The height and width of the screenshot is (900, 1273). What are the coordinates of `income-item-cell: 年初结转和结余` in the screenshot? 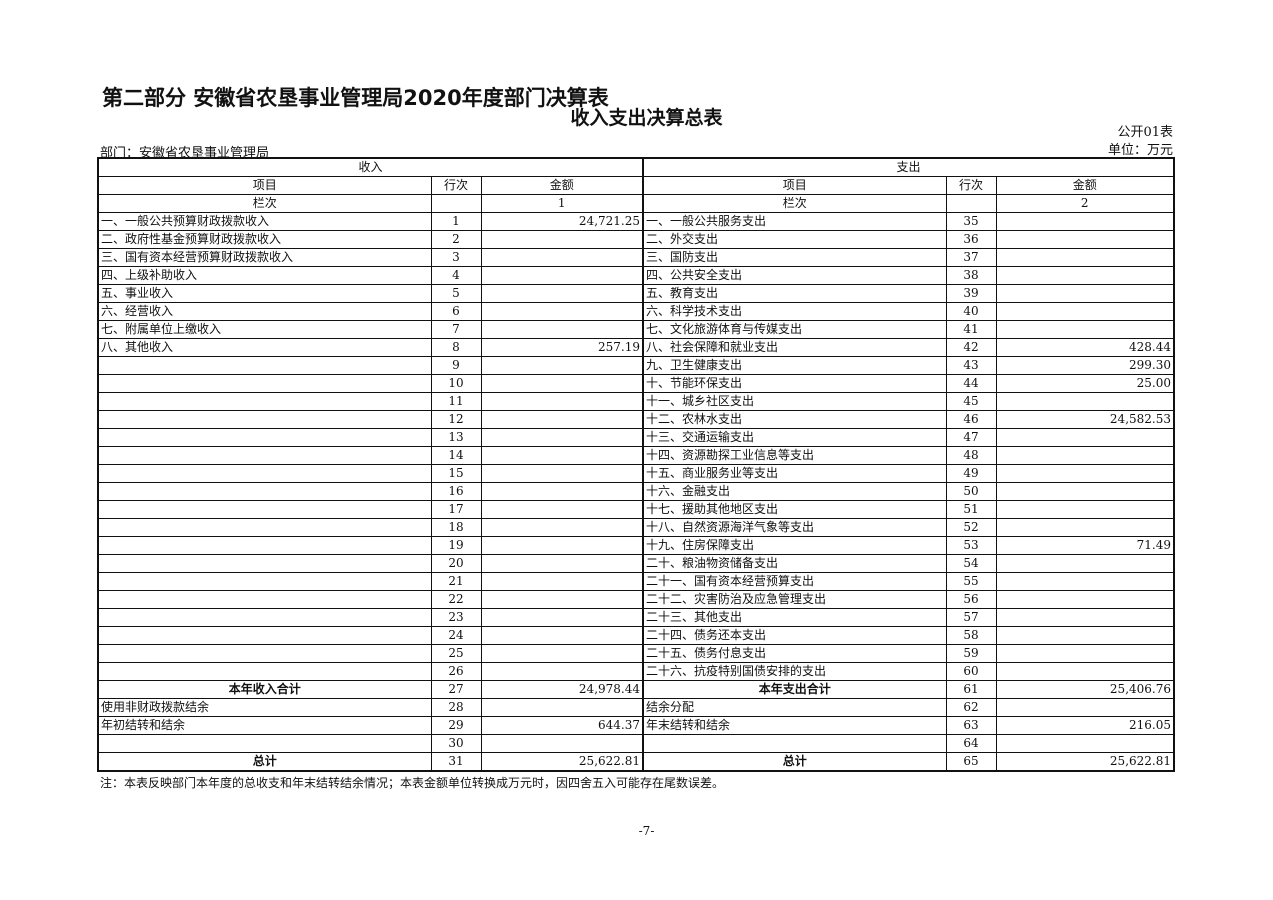 It's located at (264, 725).